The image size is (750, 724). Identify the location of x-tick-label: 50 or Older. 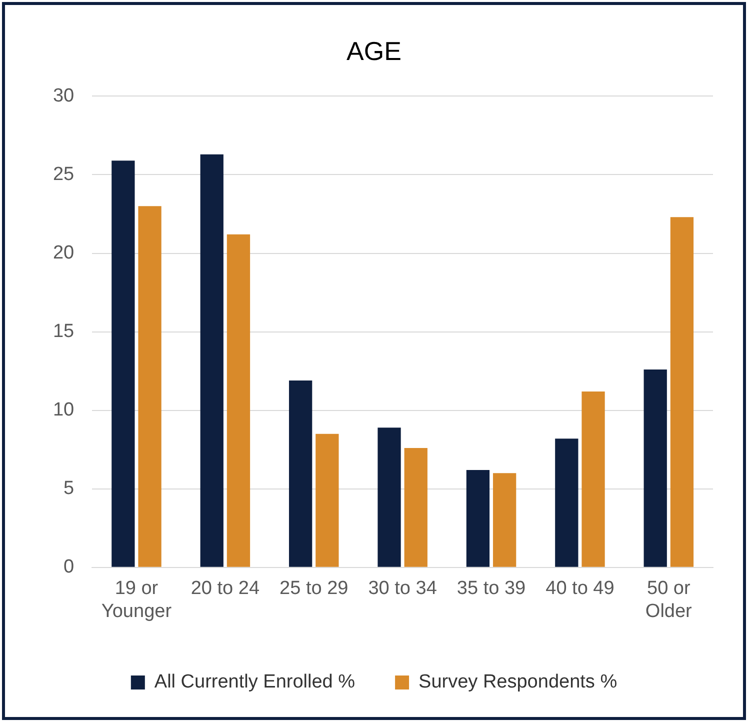
(669, 600).